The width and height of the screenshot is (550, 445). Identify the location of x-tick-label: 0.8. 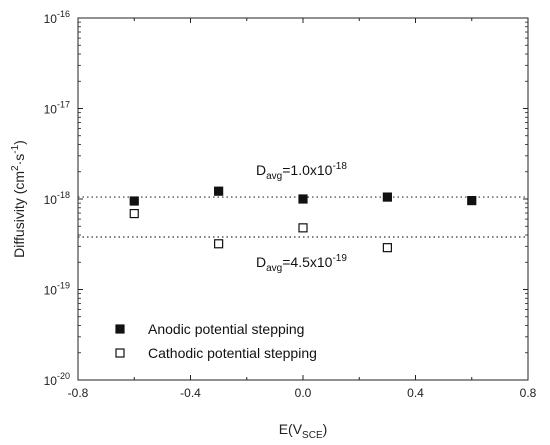
(528, 393).